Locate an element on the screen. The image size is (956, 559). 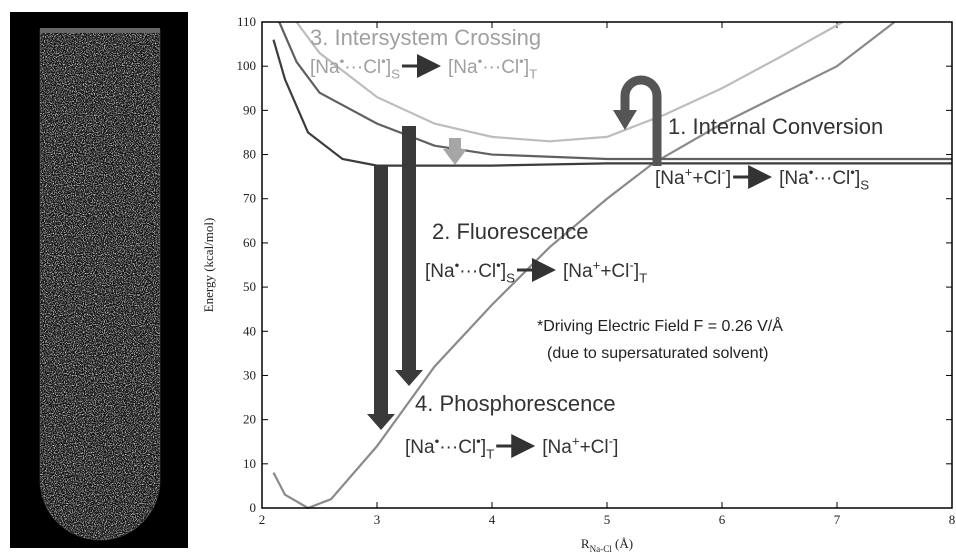
annotation-title: 2. Fluorescence is located at coordinates (510, 231).